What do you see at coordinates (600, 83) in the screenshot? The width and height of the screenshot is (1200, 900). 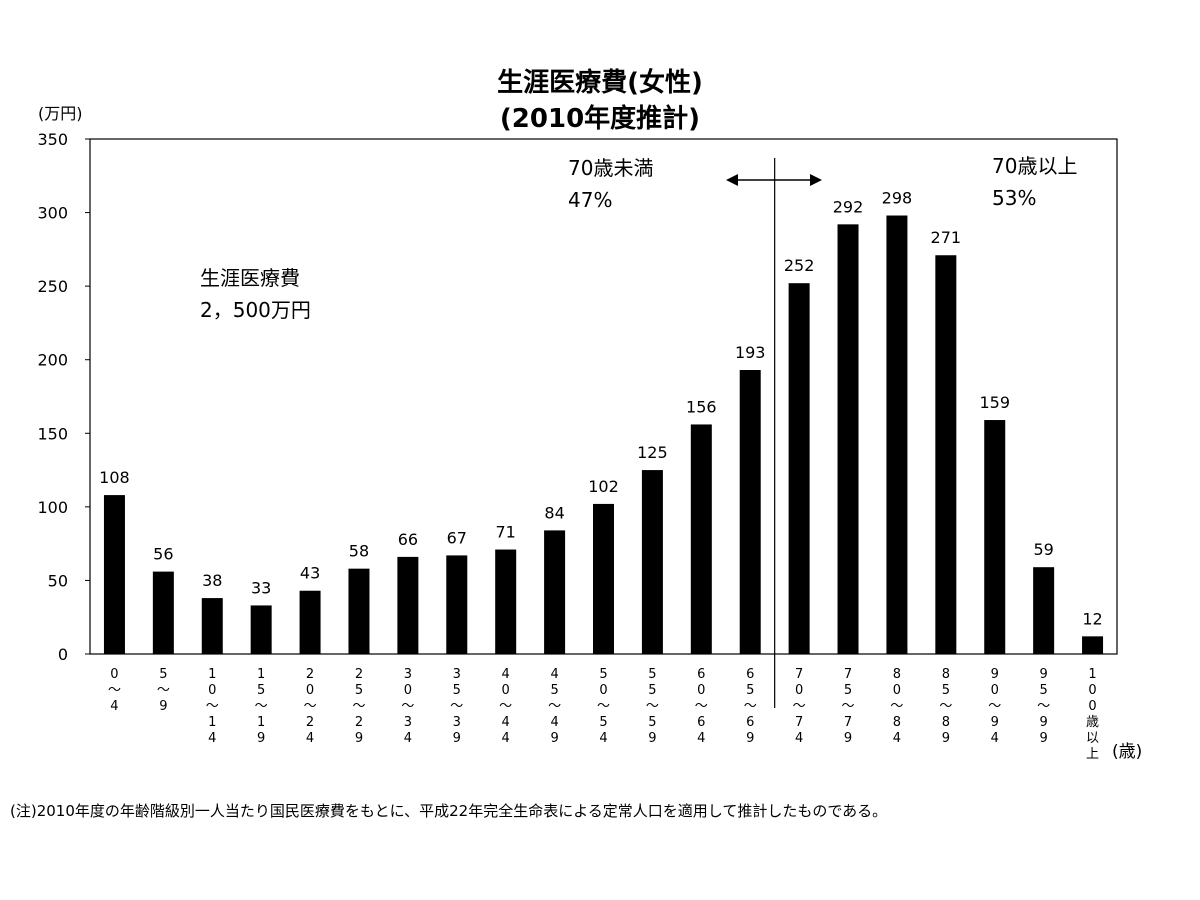 I see `chart-title-line1: 生涯医療費(女性)` at bounding box center [600, 83].